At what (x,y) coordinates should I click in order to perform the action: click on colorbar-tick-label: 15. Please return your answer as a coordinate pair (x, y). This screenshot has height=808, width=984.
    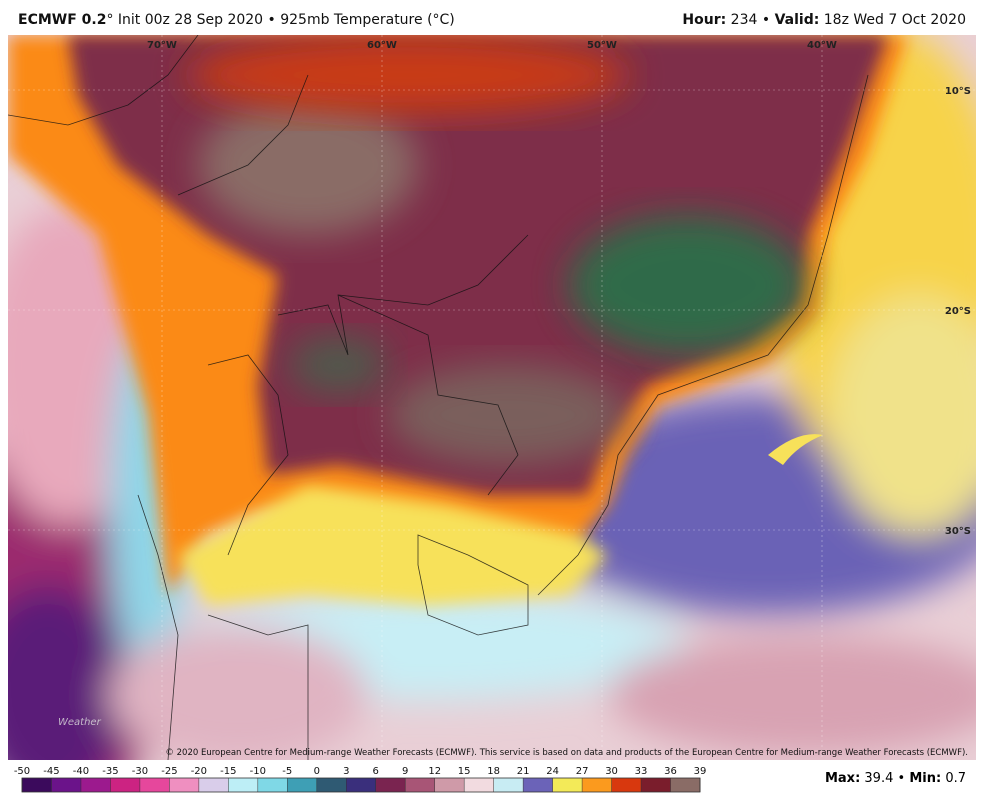
    Looking at the image, I should click on (464, 771).